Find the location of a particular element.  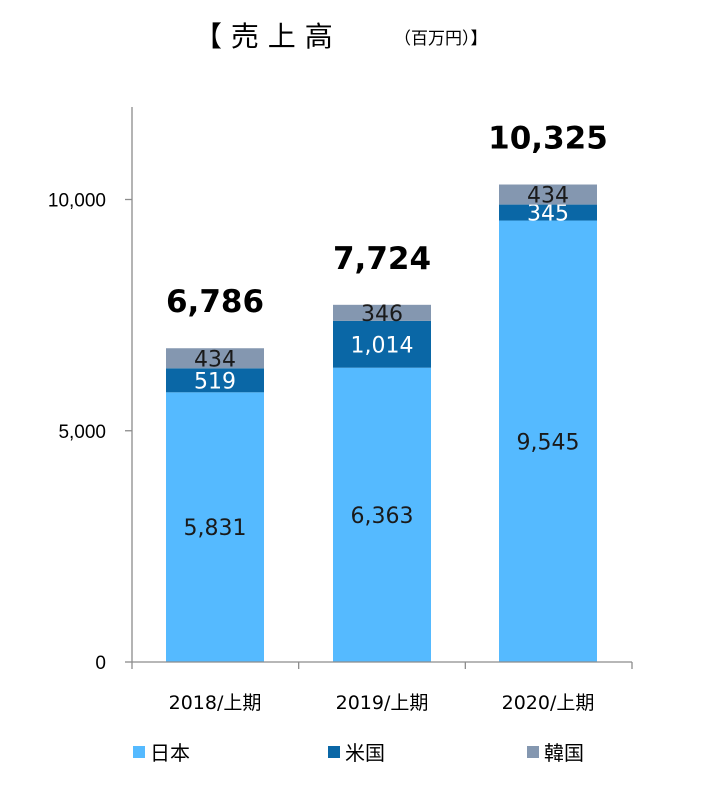

x-category-label: 2019/上期 is located at coordinates (382, 703).